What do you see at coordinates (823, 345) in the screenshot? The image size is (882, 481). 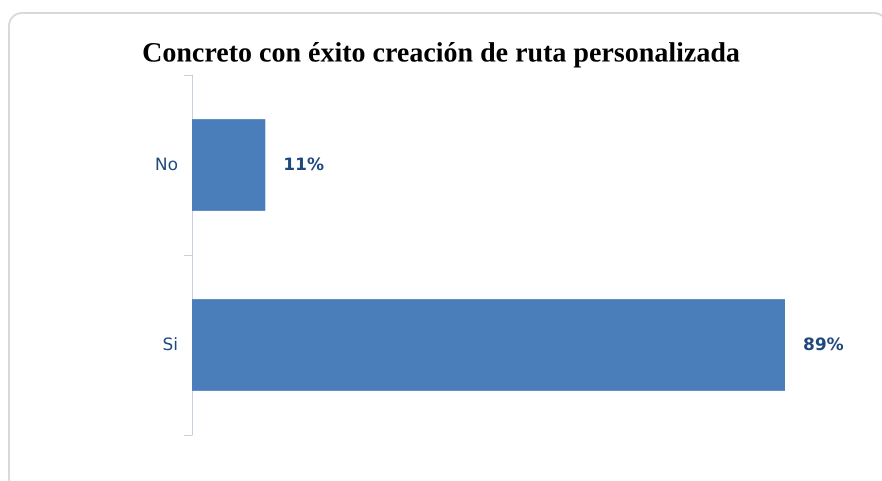 I see `data-label: 89%` at bounding box center [823, 345].